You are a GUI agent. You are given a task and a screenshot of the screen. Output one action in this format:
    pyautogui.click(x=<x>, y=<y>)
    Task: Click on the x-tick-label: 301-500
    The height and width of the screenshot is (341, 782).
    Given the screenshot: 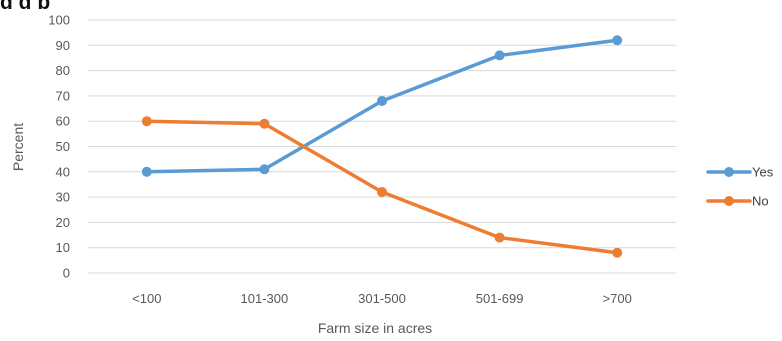 What is the action you would take?
    pyautogui.click(x=382, y=298)
    